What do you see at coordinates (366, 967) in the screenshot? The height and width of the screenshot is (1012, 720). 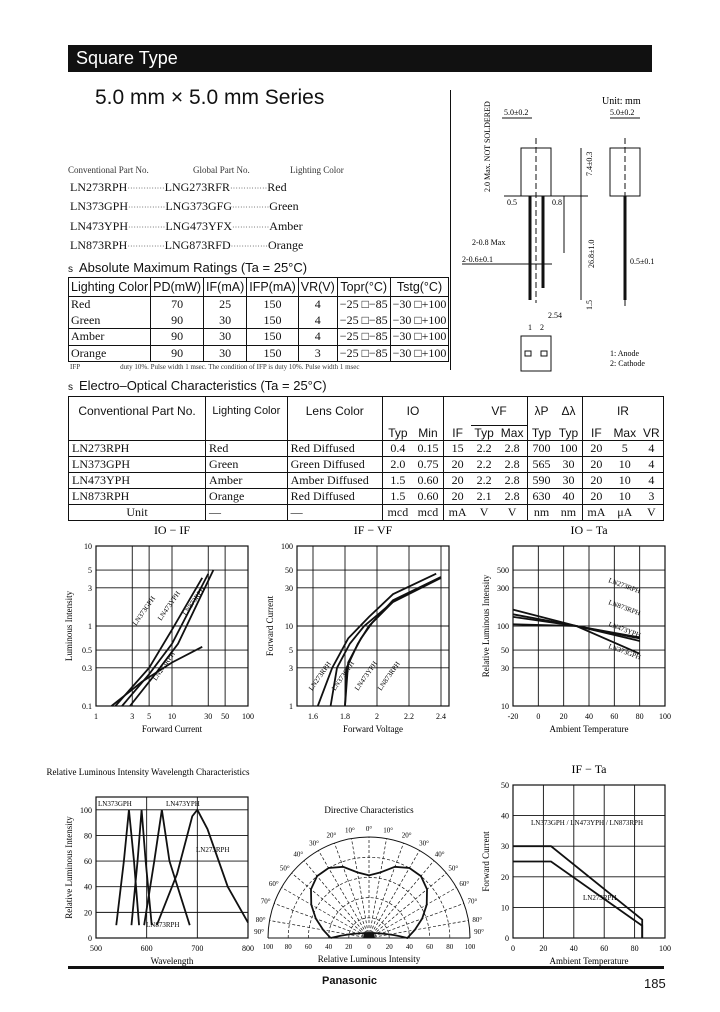 I see `footer-rule` at bounding box center [366, 967].